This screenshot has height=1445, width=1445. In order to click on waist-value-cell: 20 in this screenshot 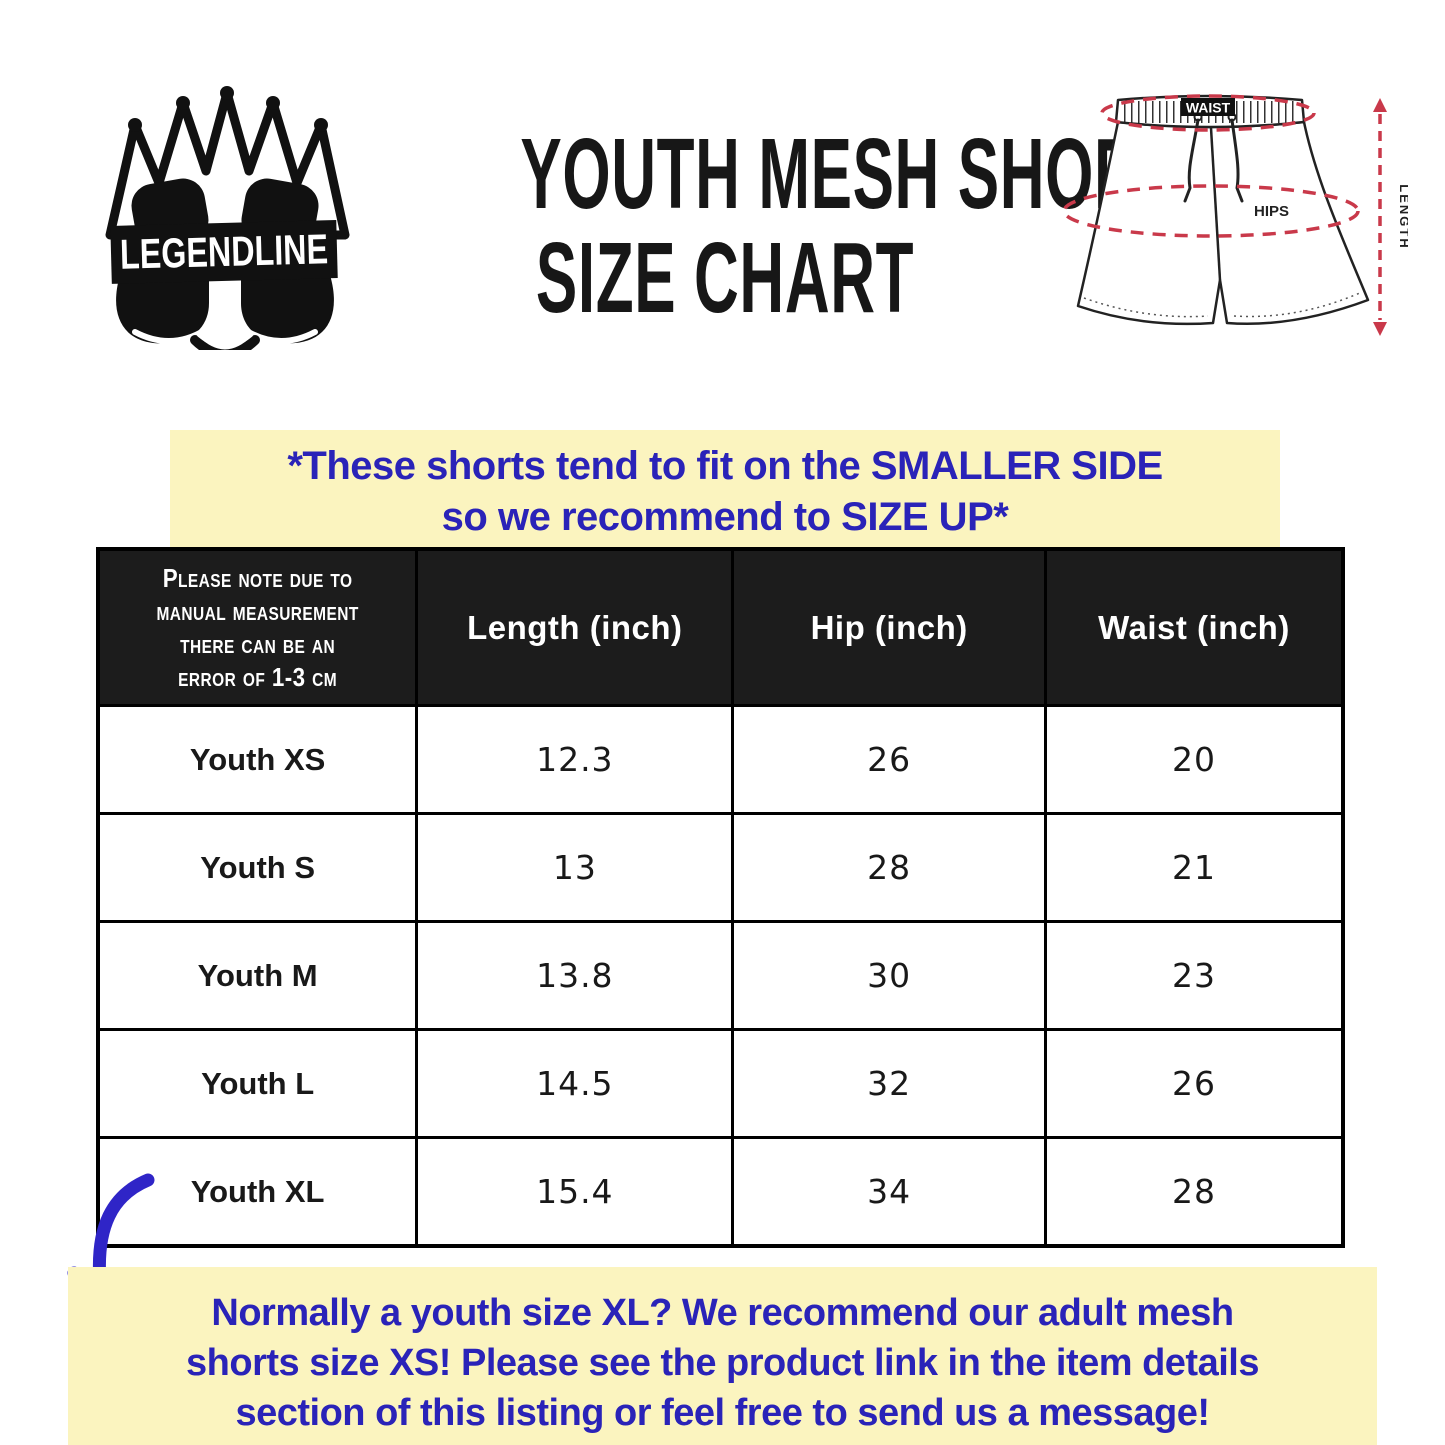, I will do `click(1194, 759)`.